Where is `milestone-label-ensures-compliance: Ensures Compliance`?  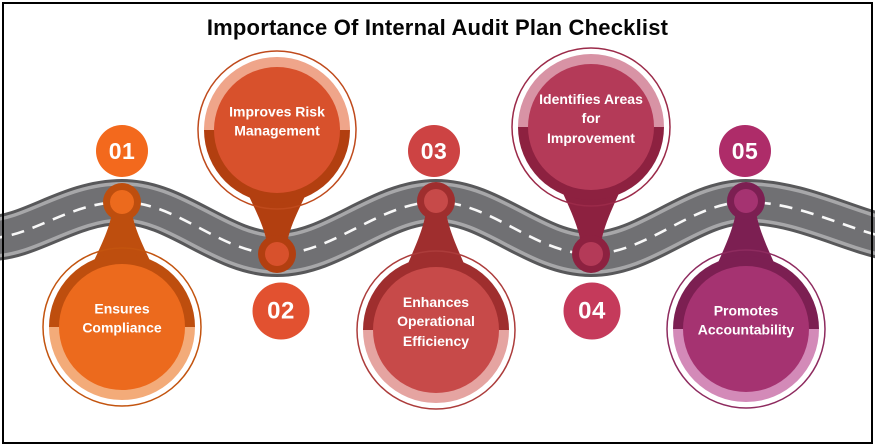
milestone-label-ensures-compliance: Ensures Compliance is located at coordinates (122, 318).